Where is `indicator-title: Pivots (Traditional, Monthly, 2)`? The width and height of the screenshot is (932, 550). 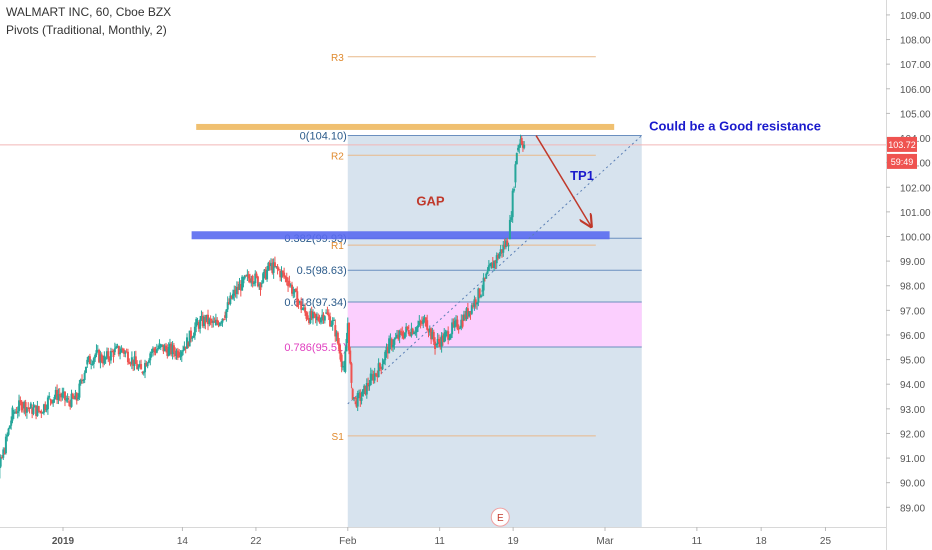 indicator-title: Pivots (Traditional, Monthly, 2) is located at coordinates (86, 30).